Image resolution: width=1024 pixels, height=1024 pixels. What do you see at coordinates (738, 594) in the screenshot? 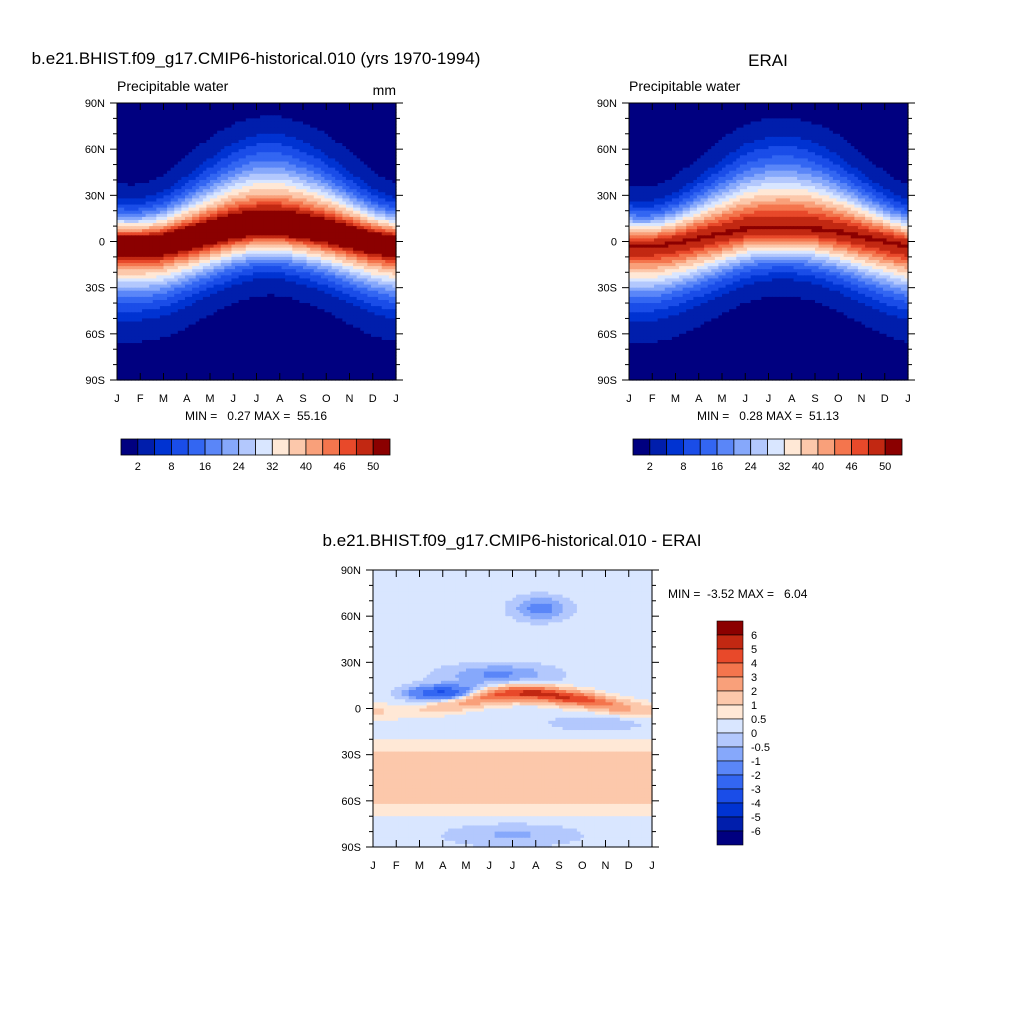
I see `diff-stats: MIN = -3.52 MAX = 6.04` at bounding box center [738, 594].